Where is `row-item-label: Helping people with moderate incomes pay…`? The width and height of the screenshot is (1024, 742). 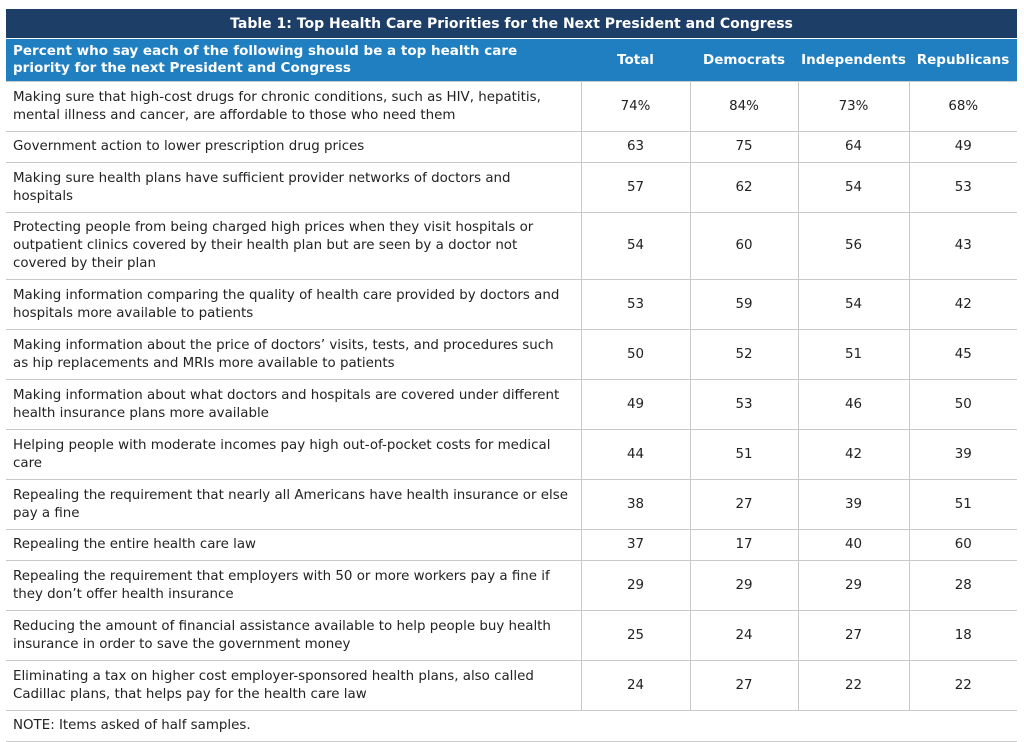
row-item-label: Helping people with moderate incomes pay… is located at coordinates (294, 454).